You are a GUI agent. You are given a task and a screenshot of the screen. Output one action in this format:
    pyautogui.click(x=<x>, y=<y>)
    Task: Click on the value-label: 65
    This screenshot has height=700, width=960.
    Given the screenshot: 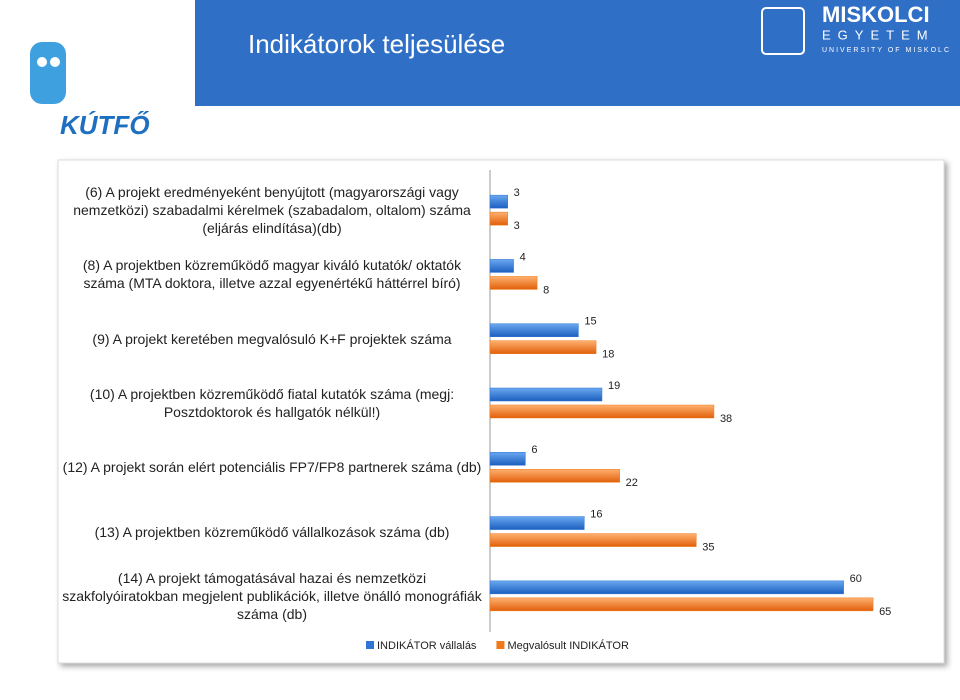 What is the action you would take?
    pyautogui.click(x=885, y=612)
    